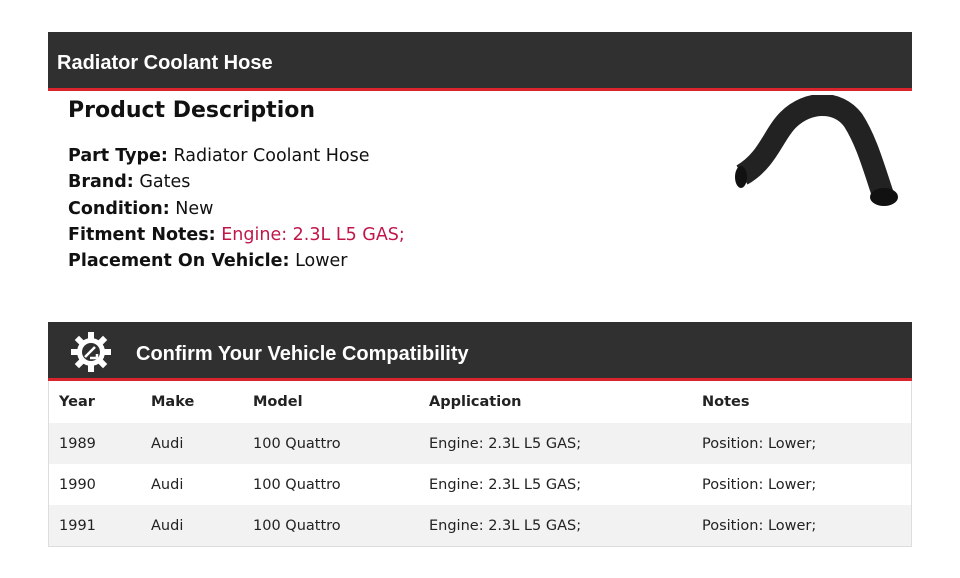 This screenshot has height=578, width=960. Describe the element at coordinates (141, 208) in the screenshot. I see `field-condition: Condition: New` at that location.